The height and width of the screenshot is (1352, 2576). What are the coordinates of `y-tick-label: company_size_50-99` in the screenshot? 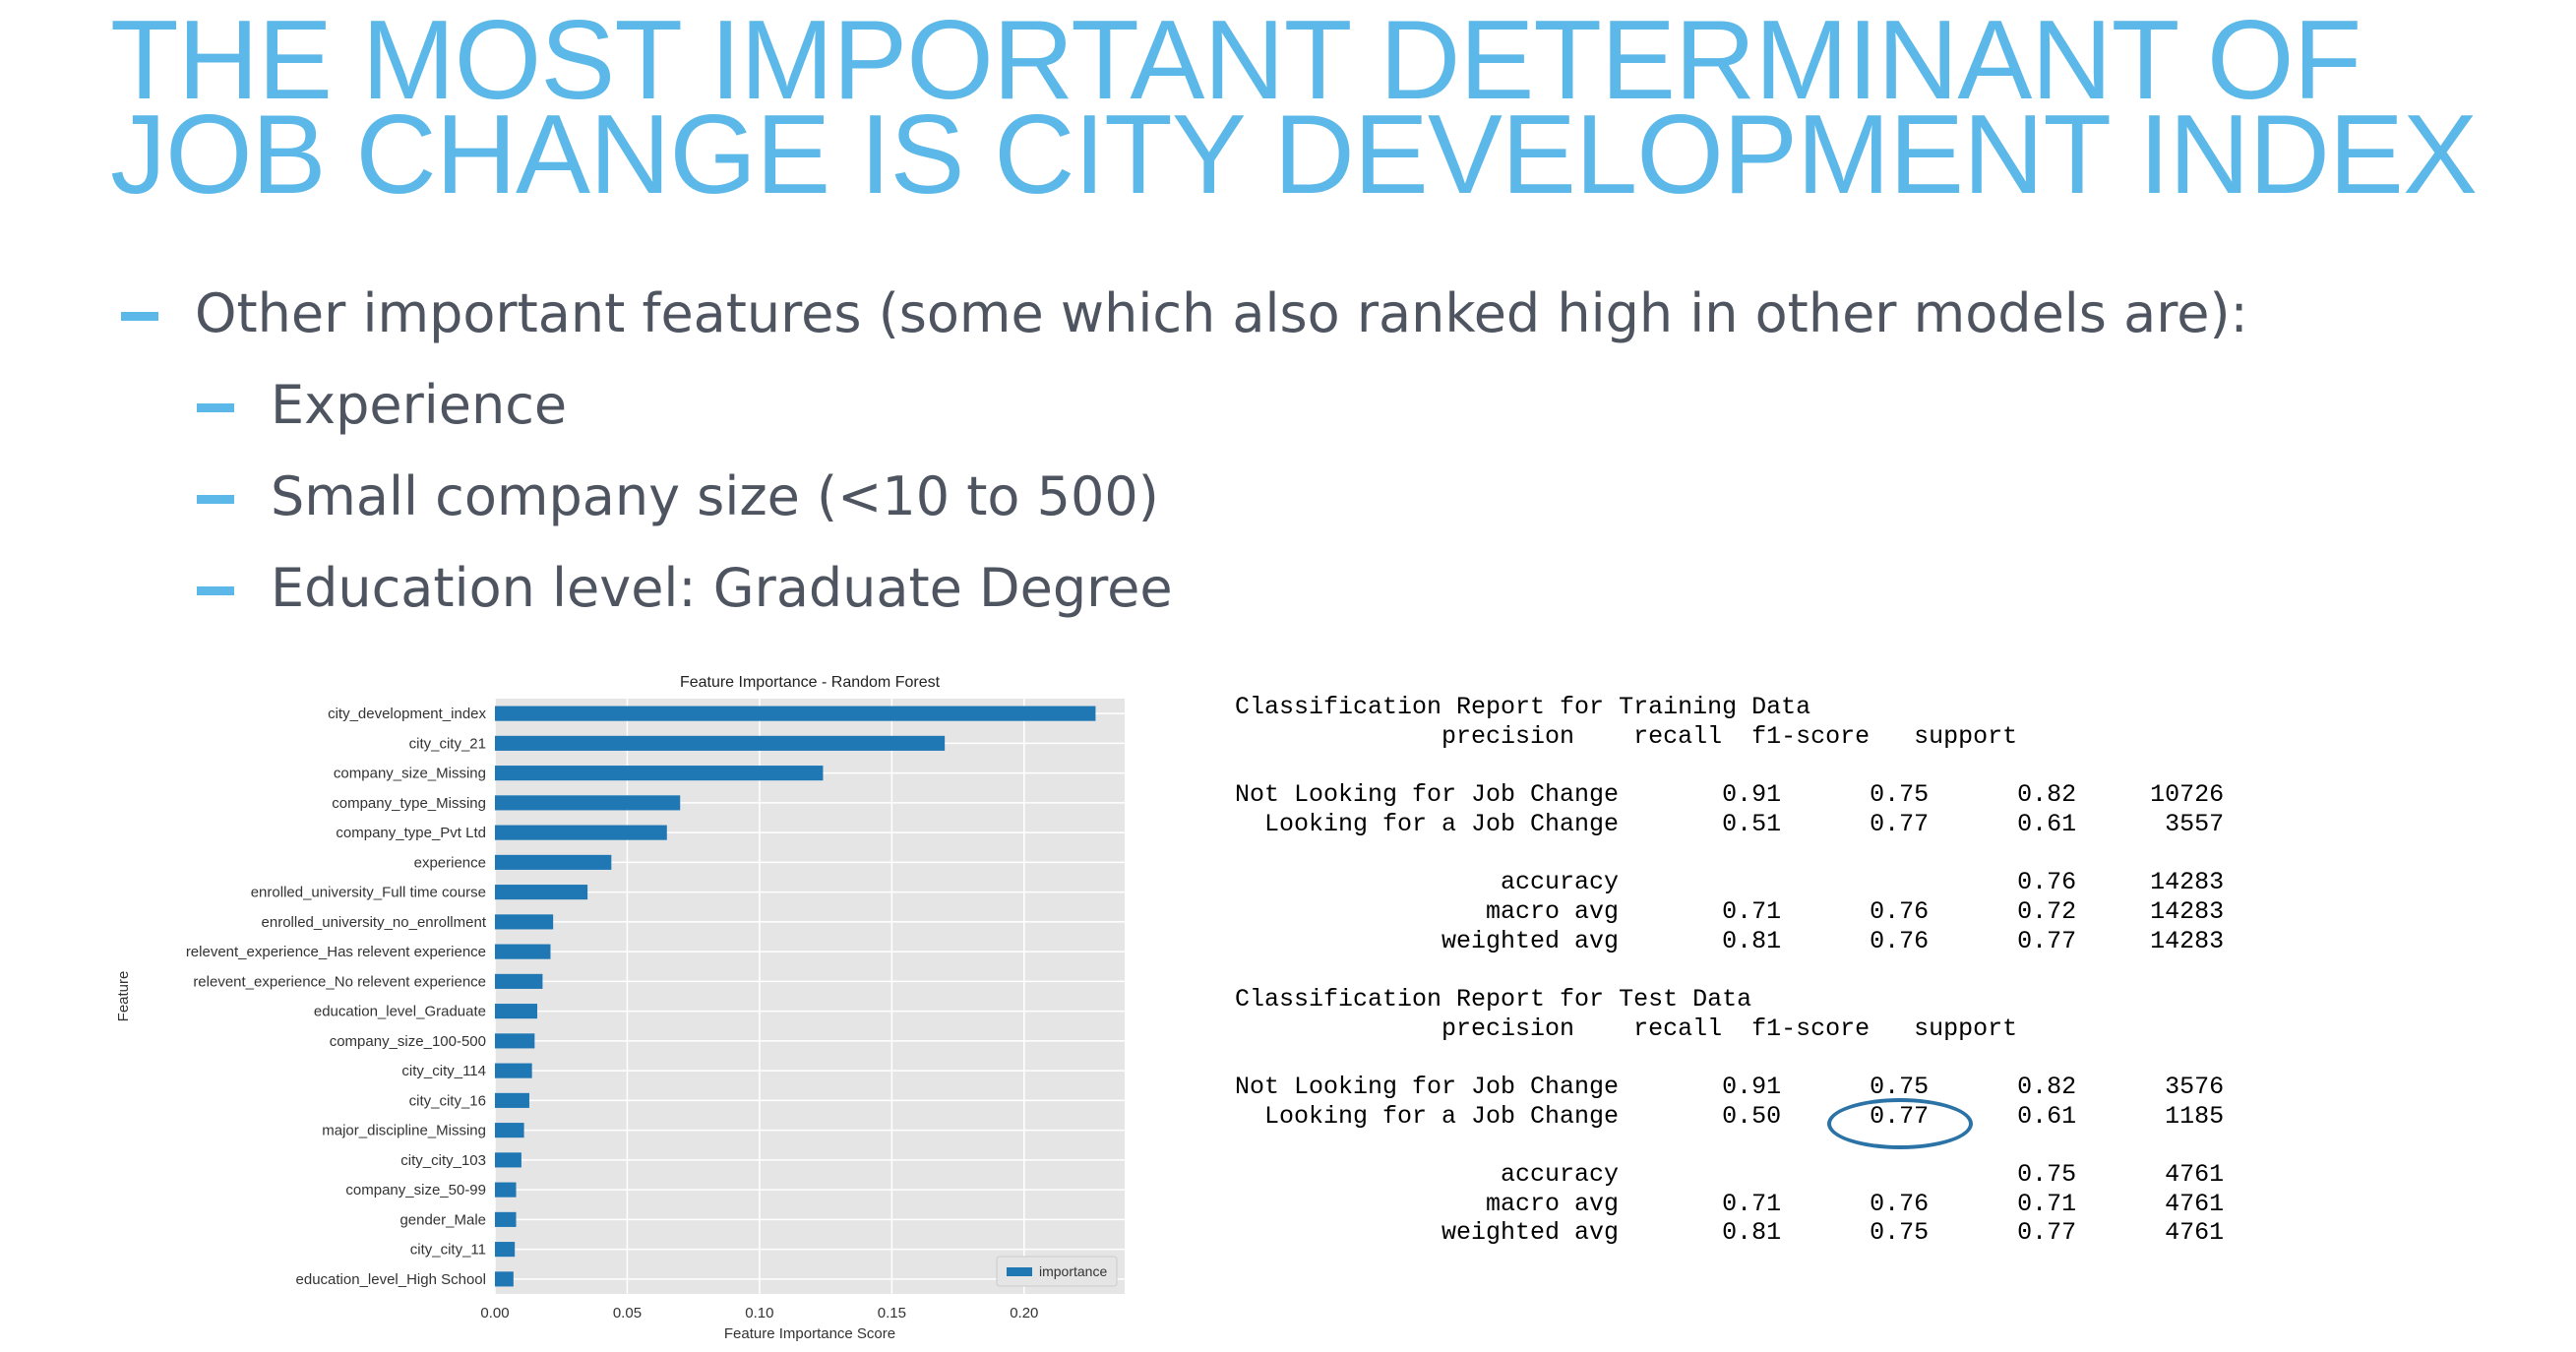 It's located at (415, 1190).